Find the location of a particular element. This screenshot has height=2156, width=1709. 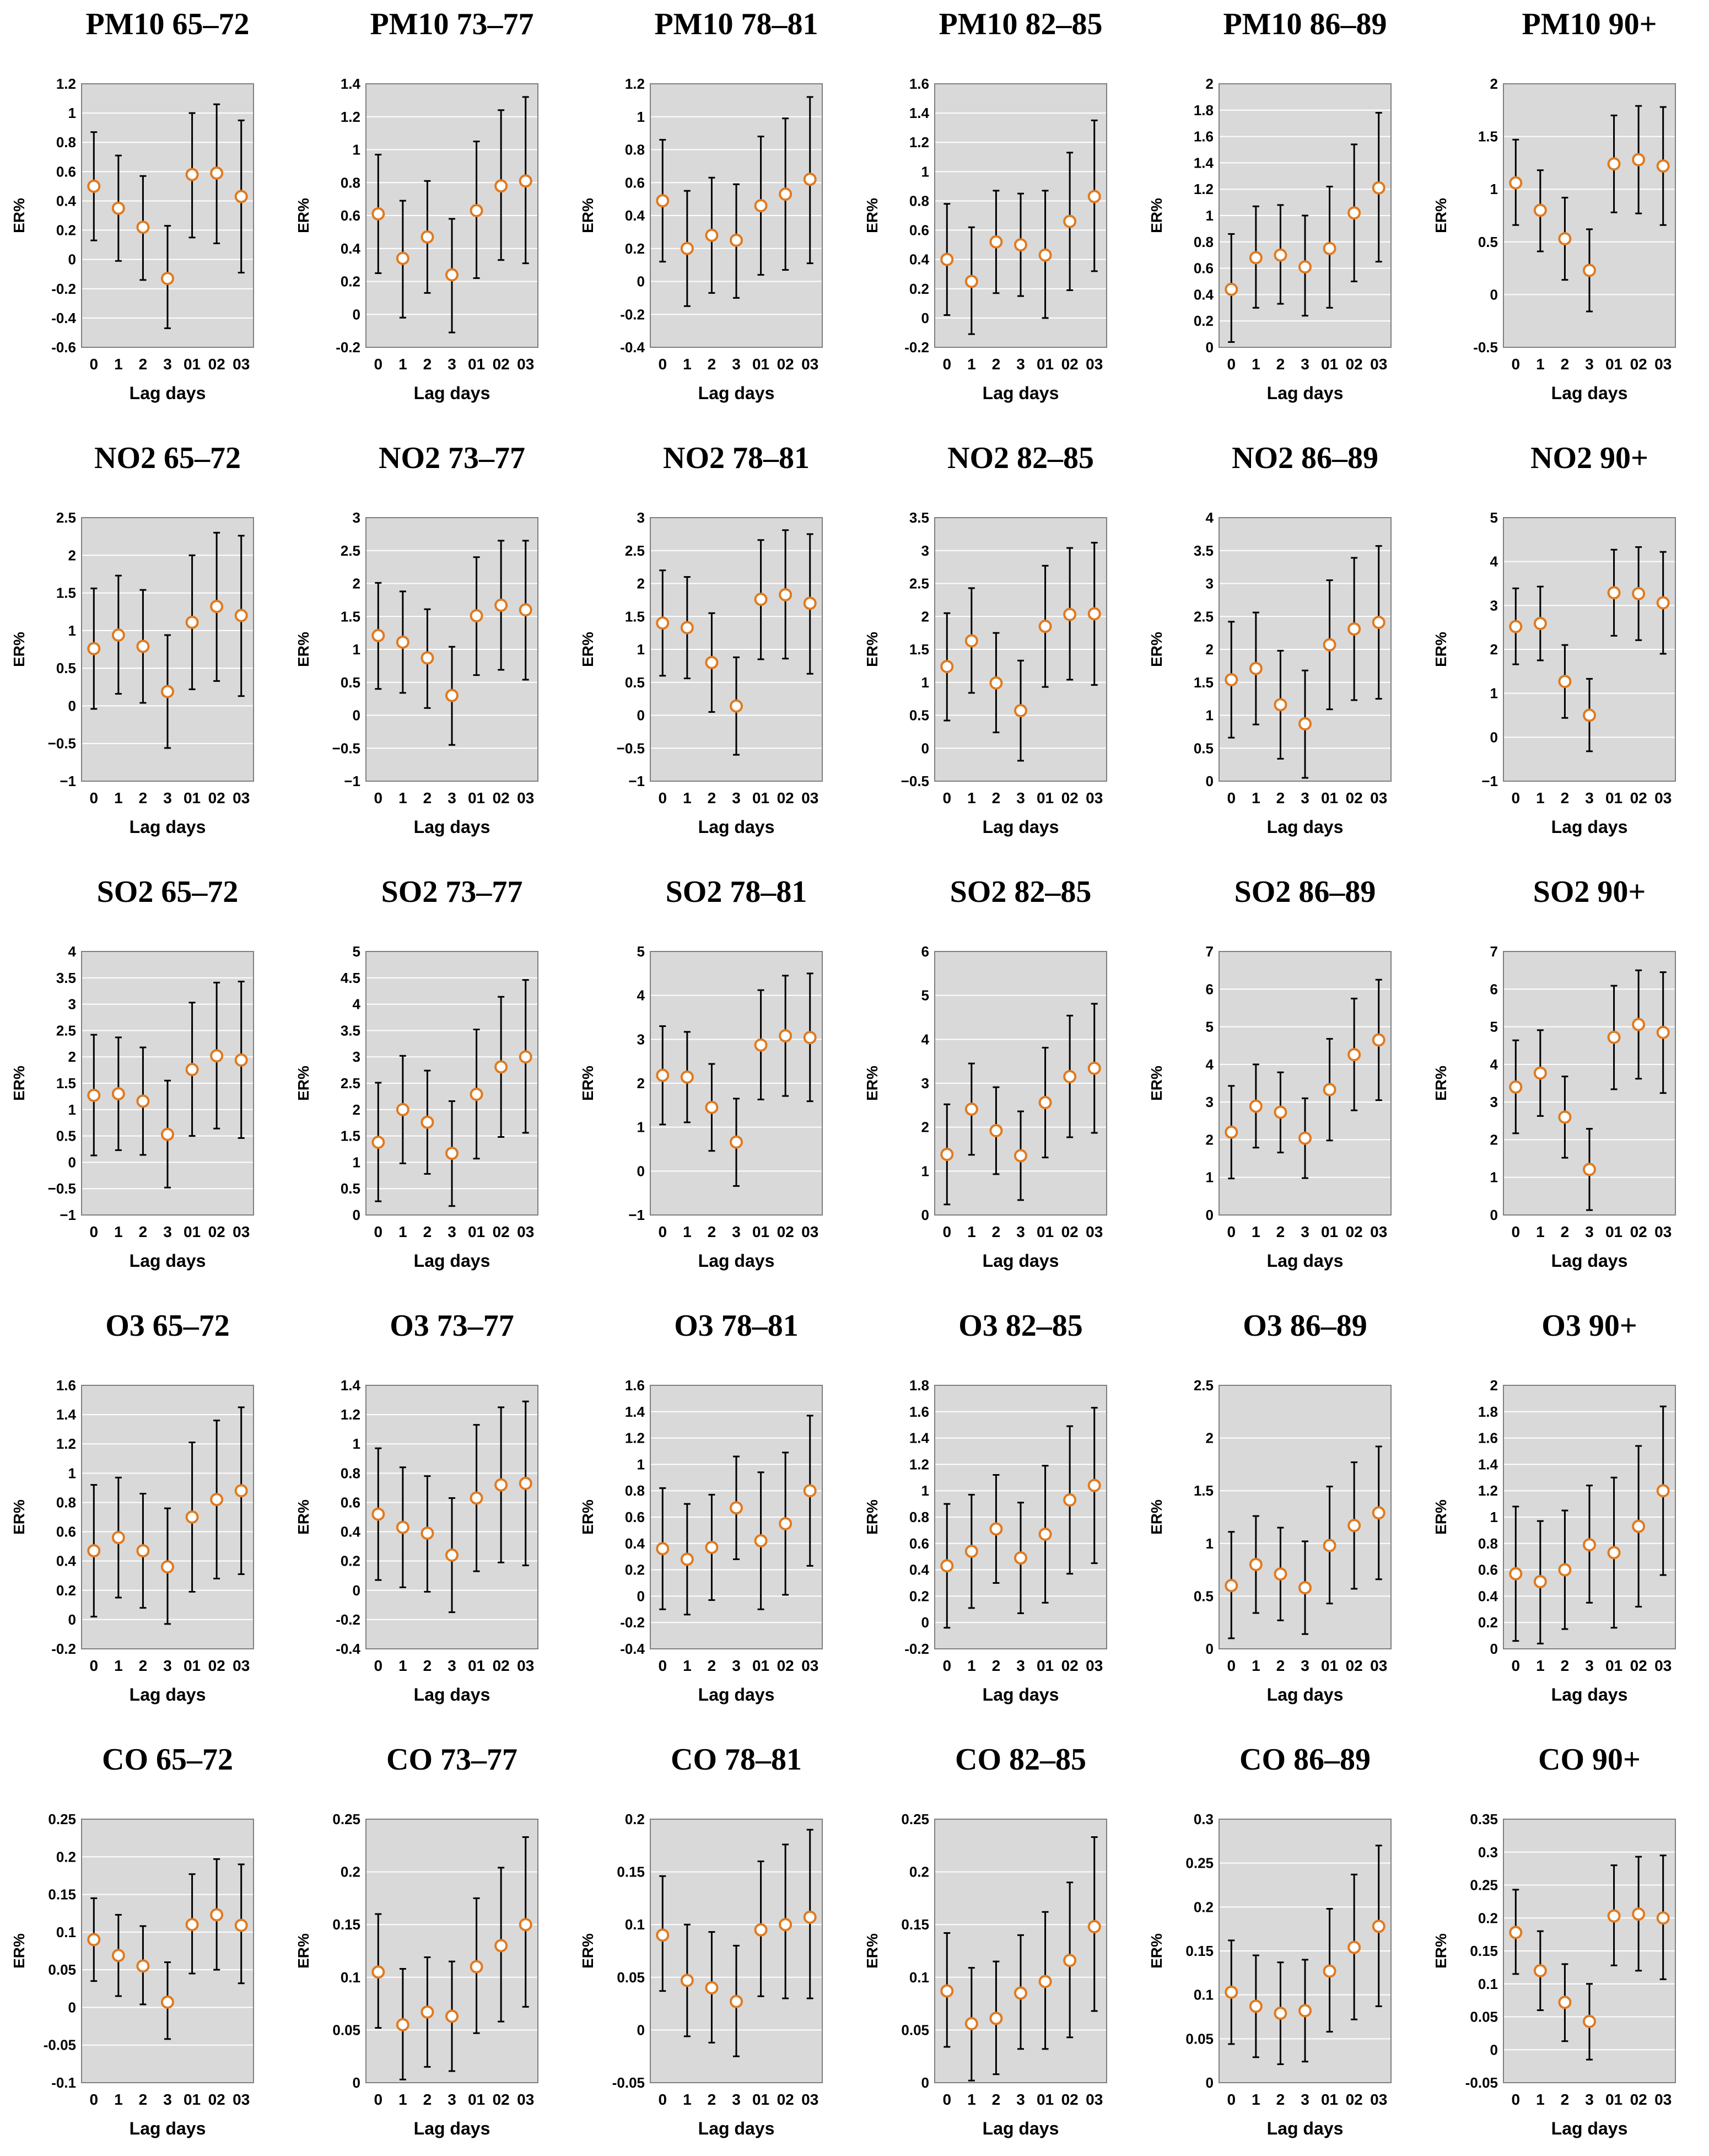

y-tick-label: 0.4 is located at coordinates (920, 1570).